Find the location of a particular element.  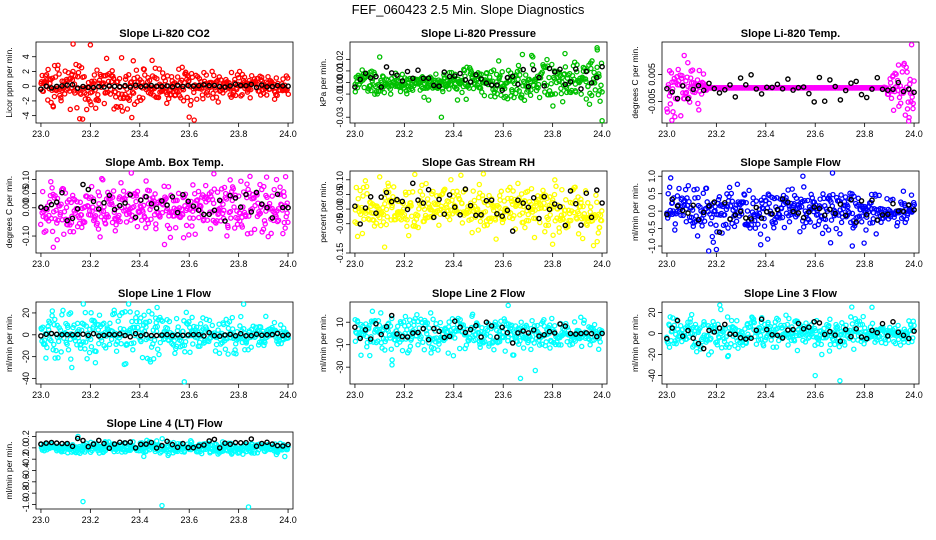

y-tick-label: 0.2 is located at coordinates (26, 436).